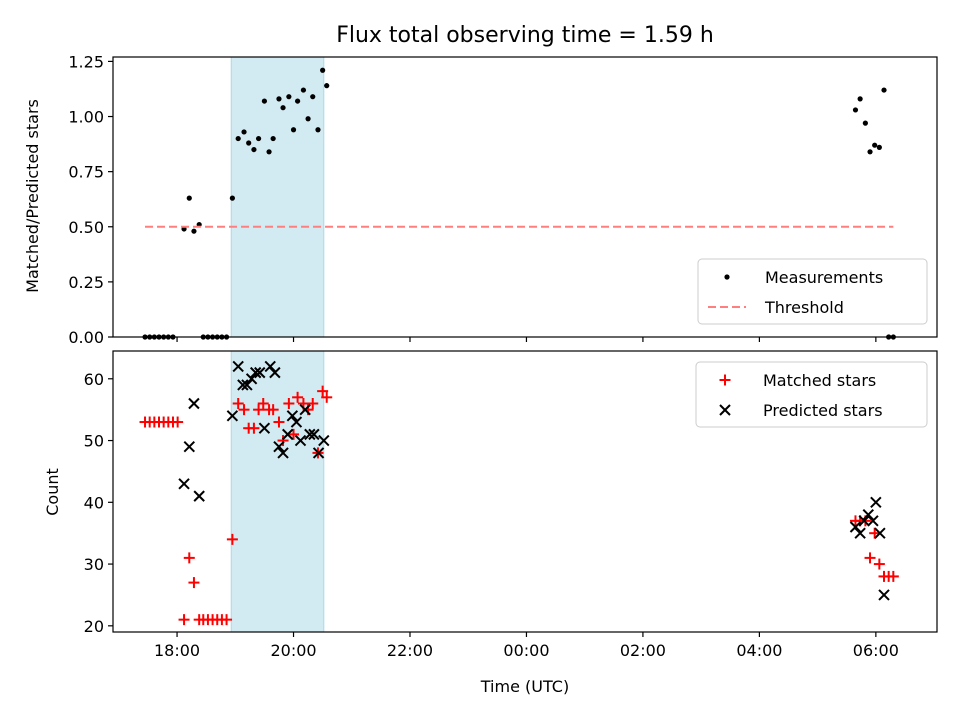 This screenshot has width=960, height=720. I want to click on bottom-predicted-point-31-stroke-b, so click(880, 533).